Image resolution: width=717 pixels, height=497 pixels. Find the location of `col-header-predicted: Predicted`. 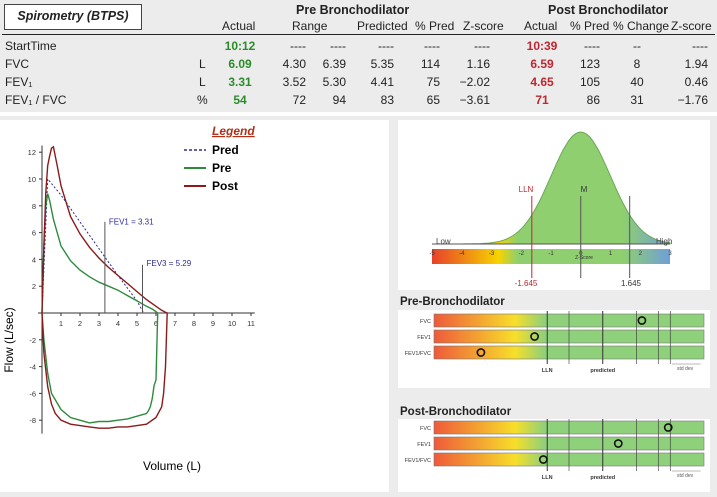

col-header-predicted: Predicted is located at coordinates (382, 26).